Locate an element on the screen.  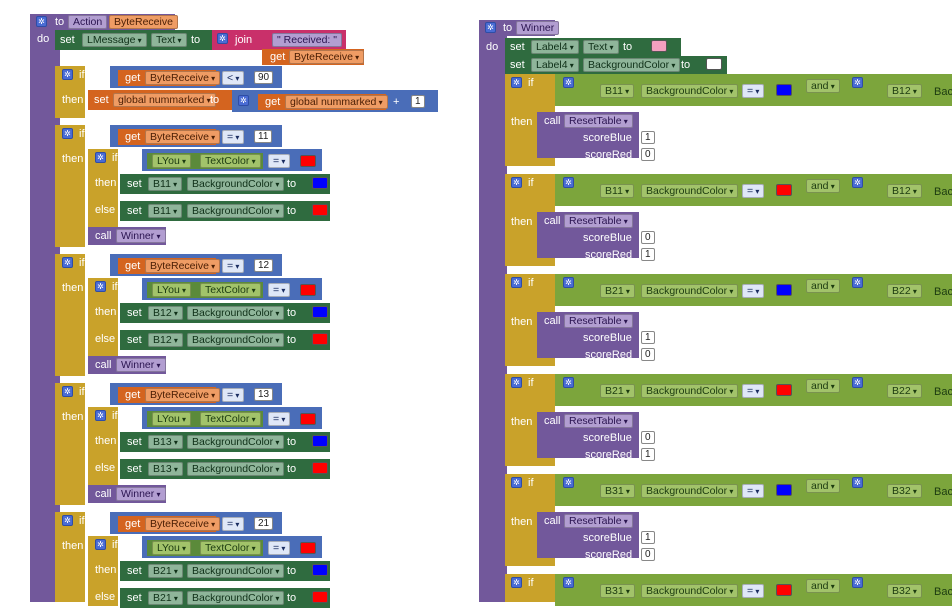
number-field: 11 is located at coordinates (263, 136).